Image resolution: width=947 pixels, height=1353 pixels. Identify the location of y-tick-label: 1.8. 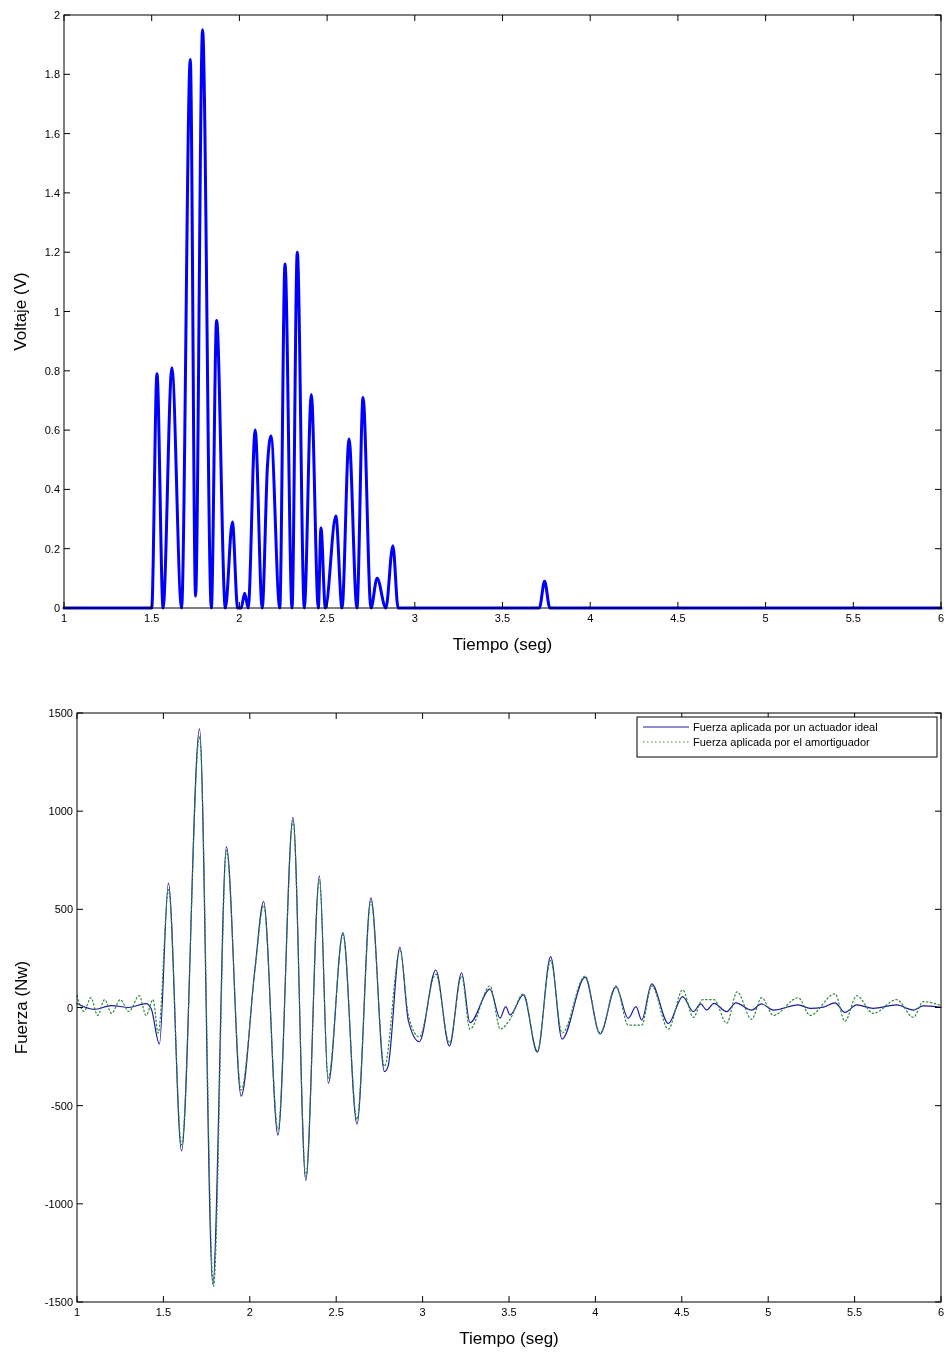
(52, 74).